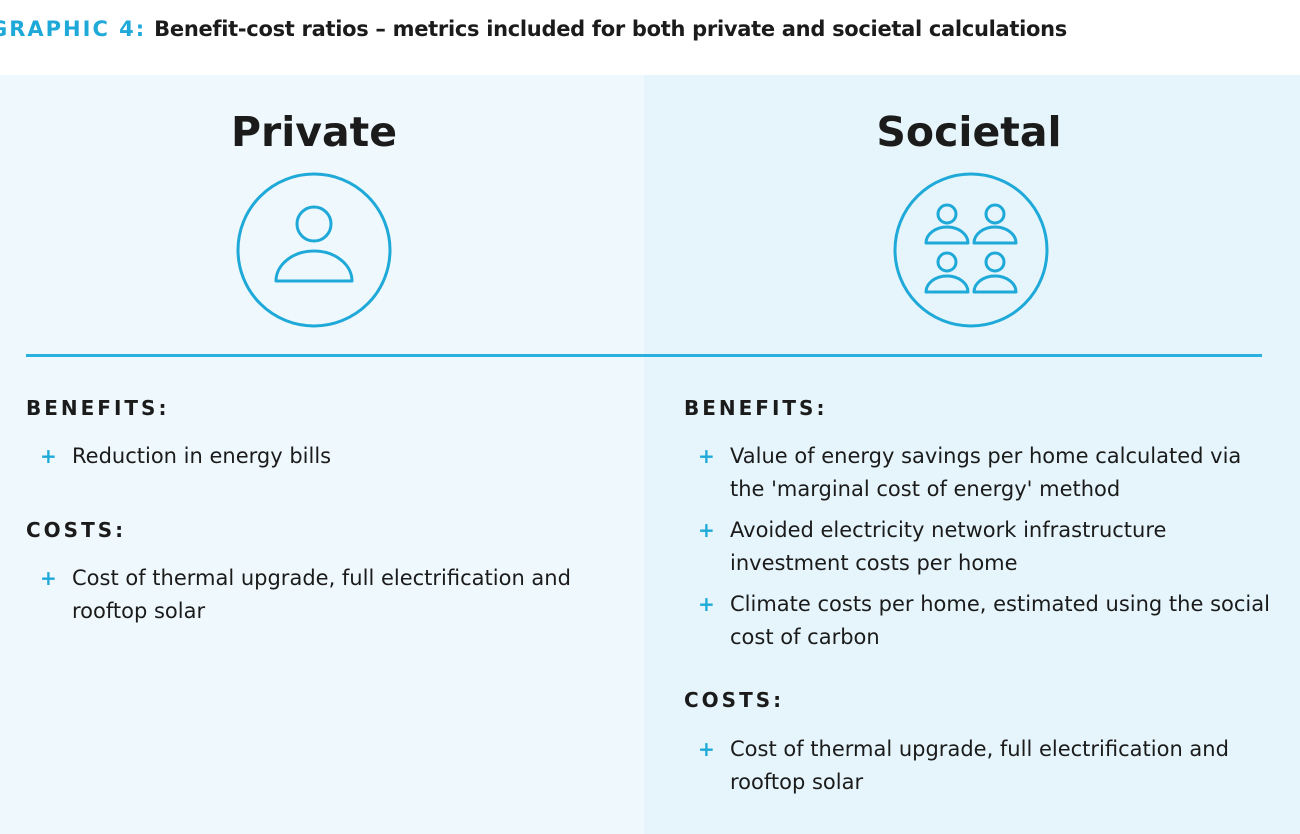 The height and width of the screenshot is (834, 1300). What do you see at coordinates (98, 408) in the screenshot?
I see `private-benefits-label: BENEFITS:` at bounding box center [98, 408].